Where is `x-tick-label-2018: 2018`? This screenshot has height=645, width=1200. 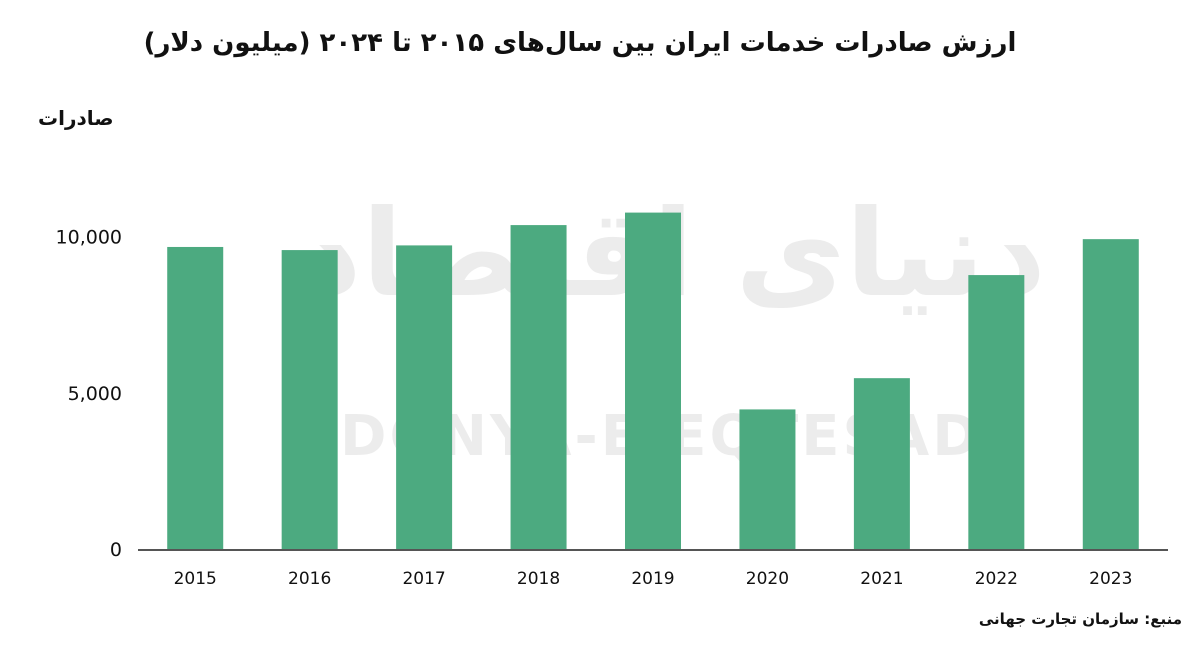
x-tick-label-2018: 2018 is located at coordinates (538, 579).